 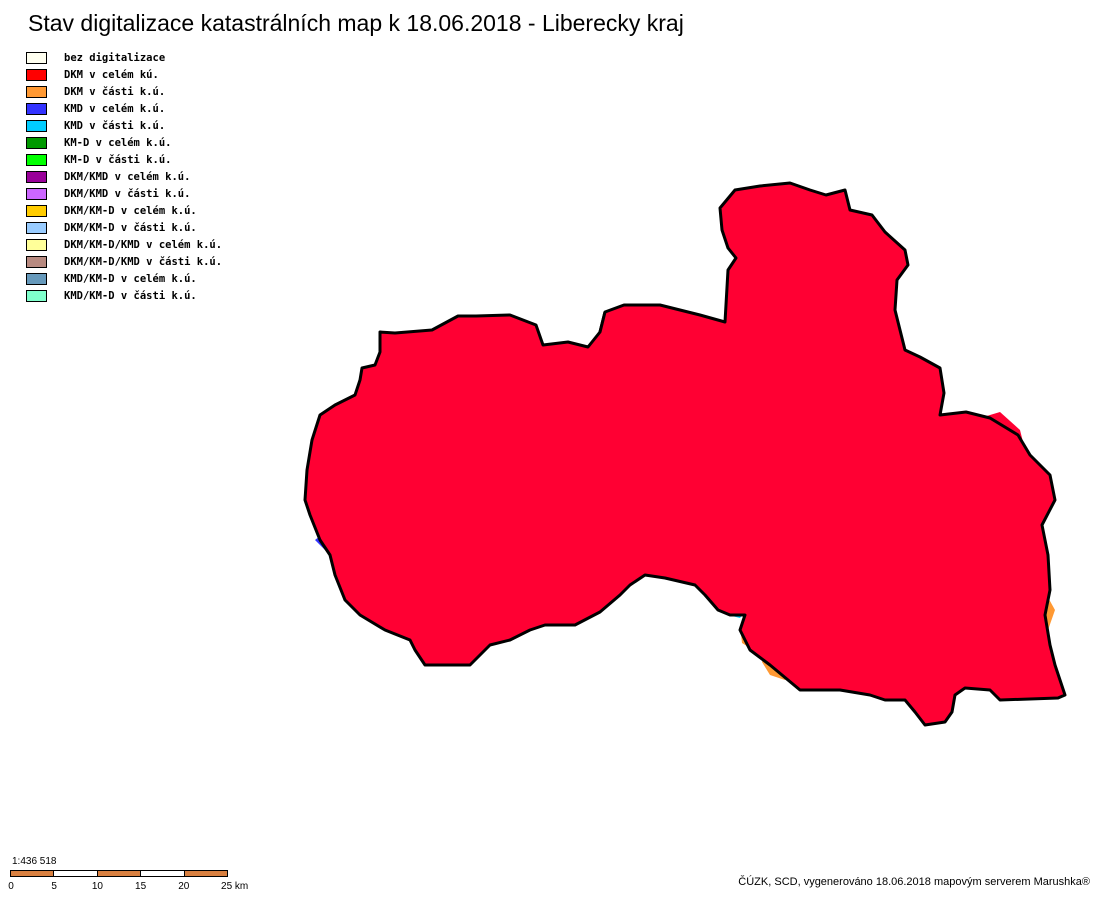 I want to click on scale-bar, so click(x=119, y=873).